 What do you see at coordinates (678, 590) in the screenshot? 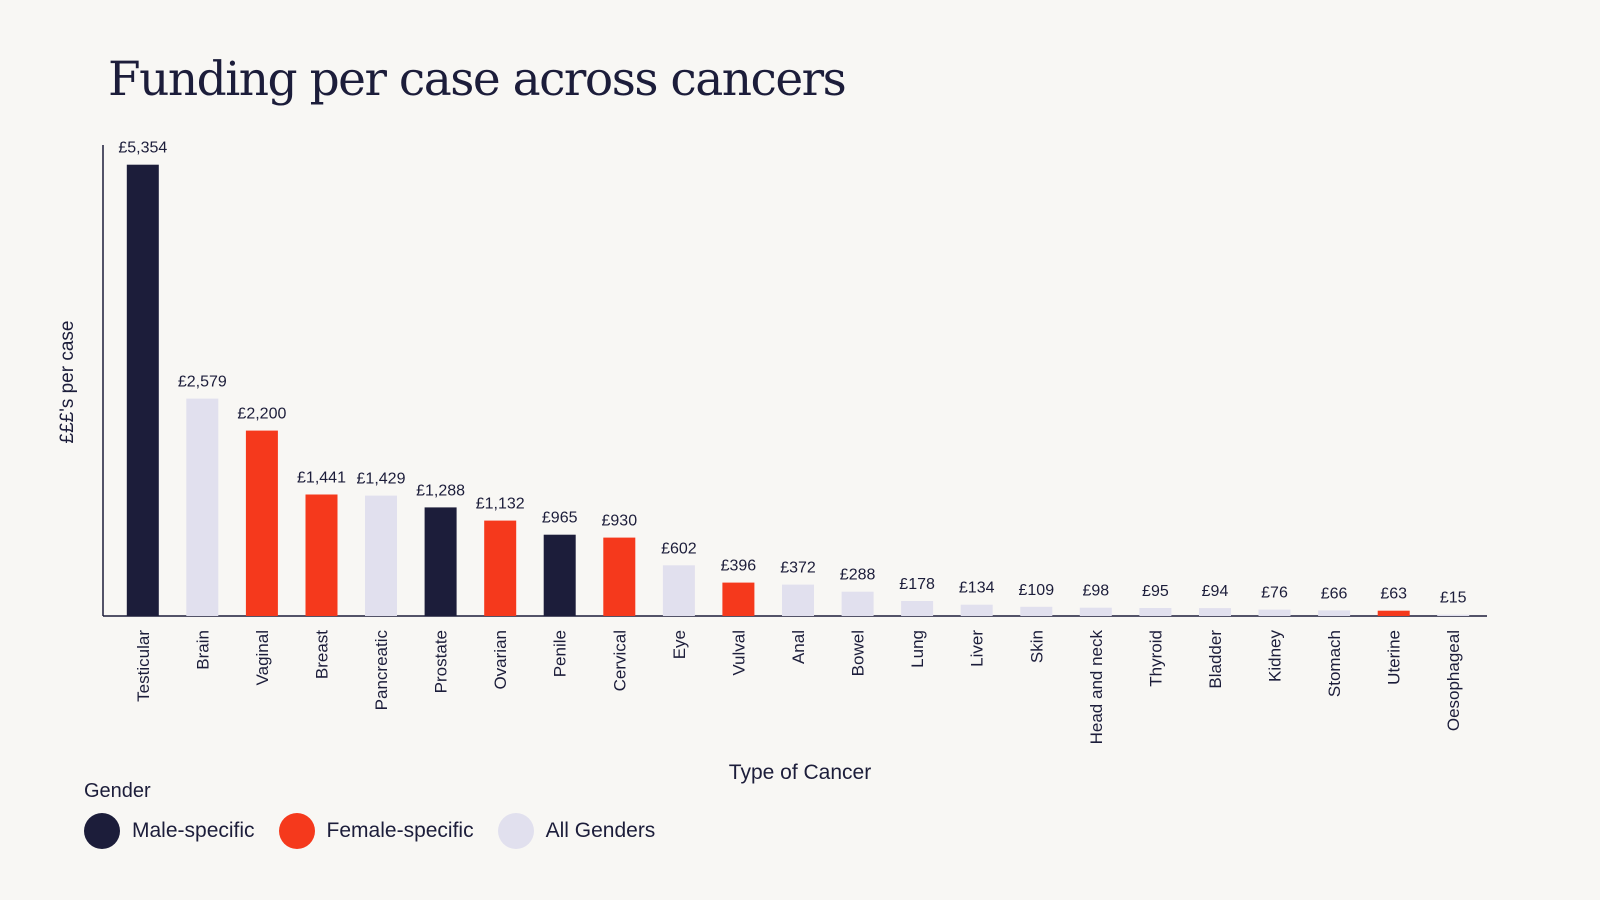
I see `bar-eye` at bounding box center [678, 590].